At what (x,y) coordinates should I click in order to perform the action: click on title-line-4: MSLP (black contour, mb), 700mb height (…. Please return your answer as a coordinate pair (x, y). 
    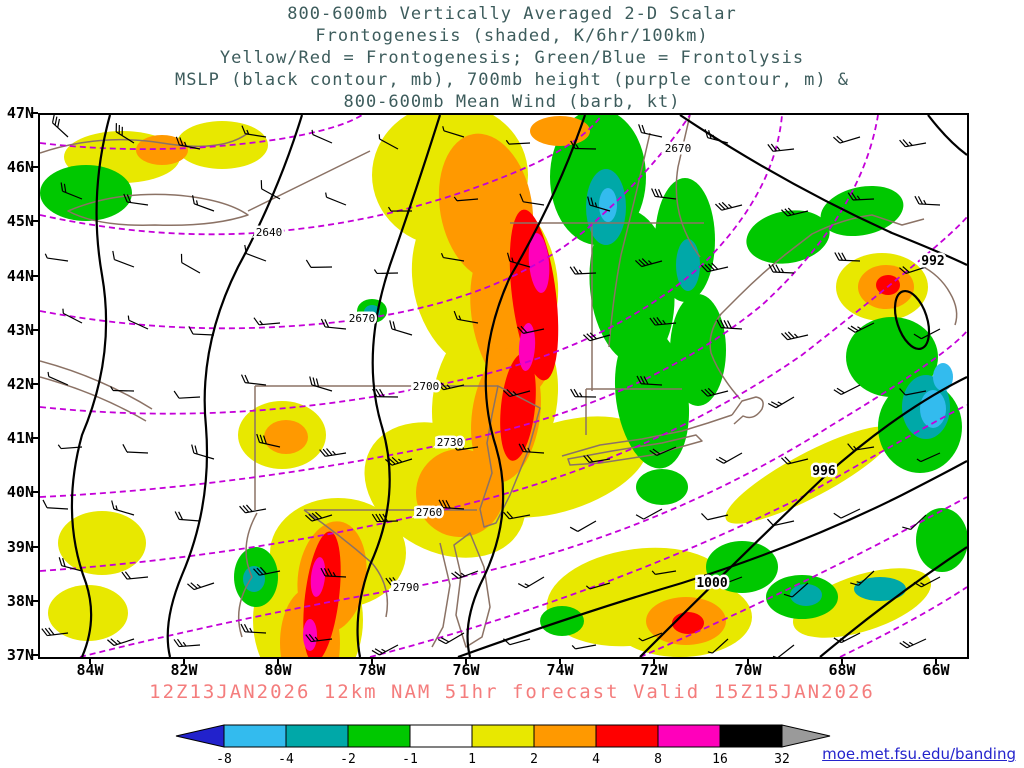
    Looking at the image, I should click on (512, 80).